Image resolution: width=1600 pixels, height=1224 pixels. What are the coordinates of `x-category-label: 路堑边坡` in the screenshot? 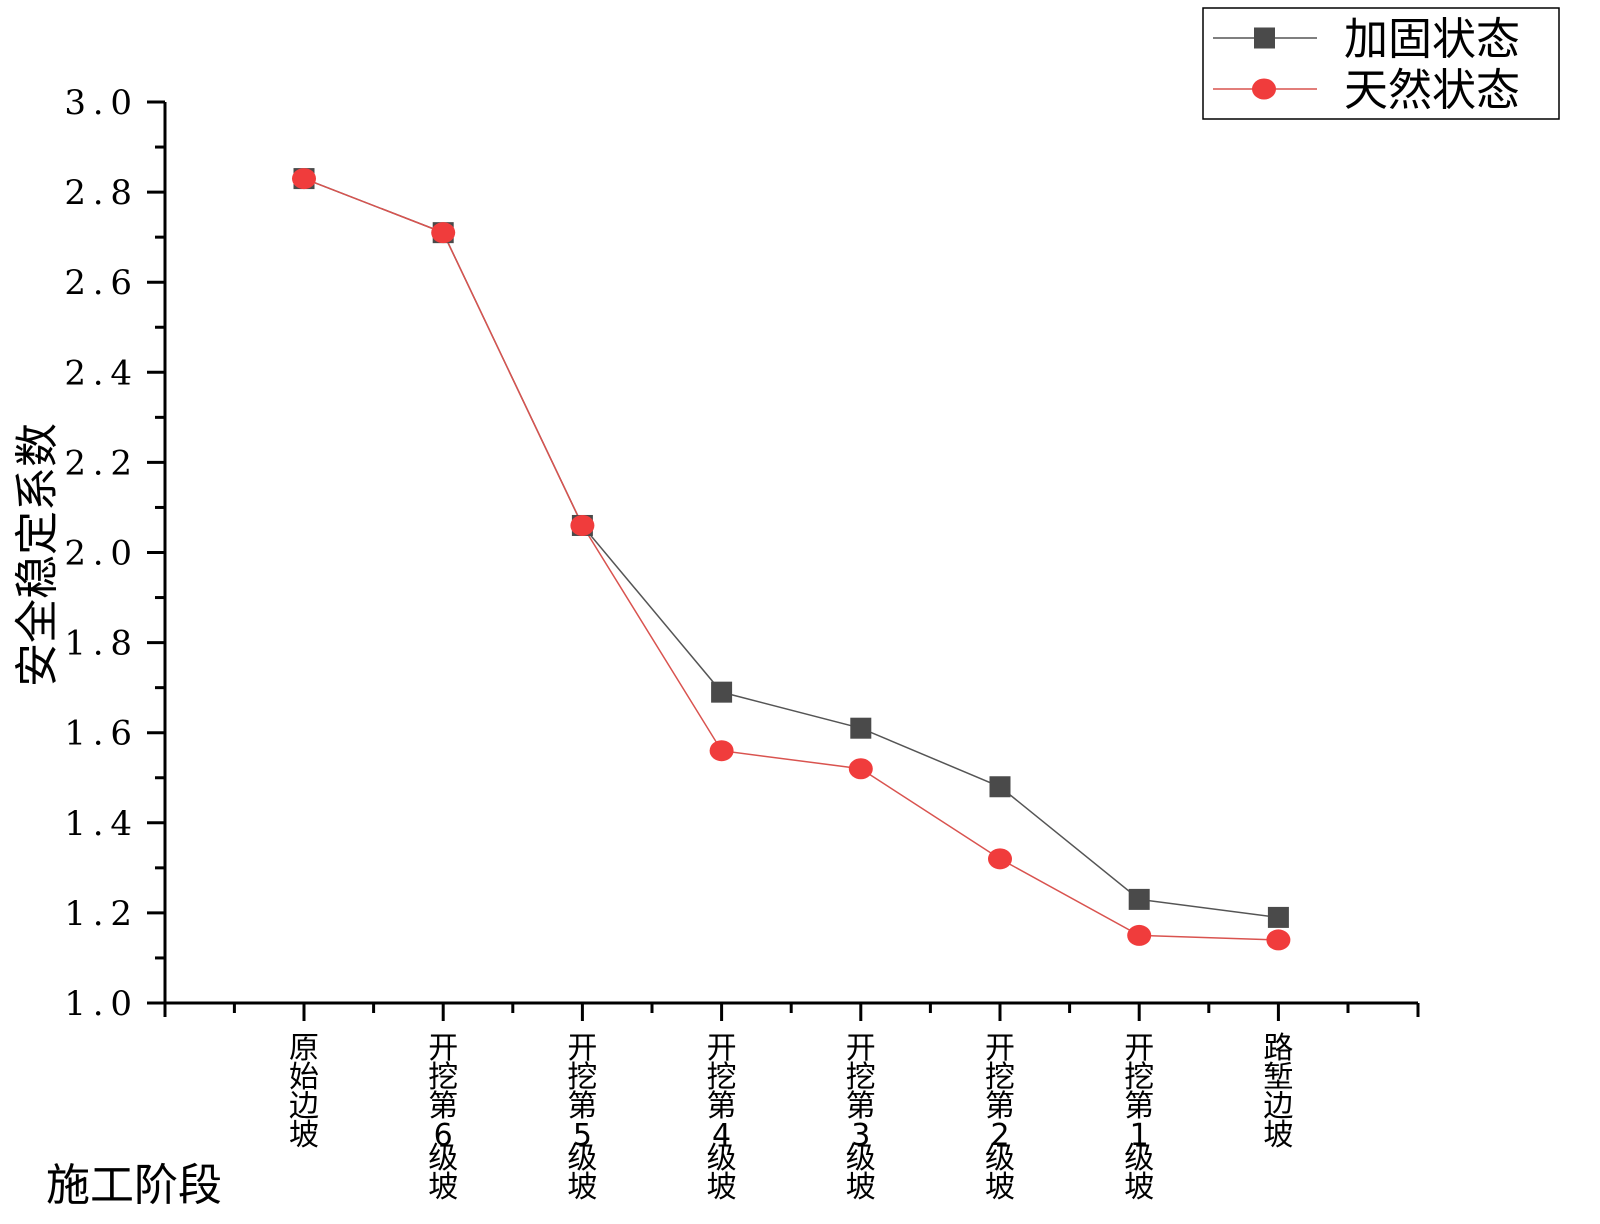 It's located at (1278, 1092).